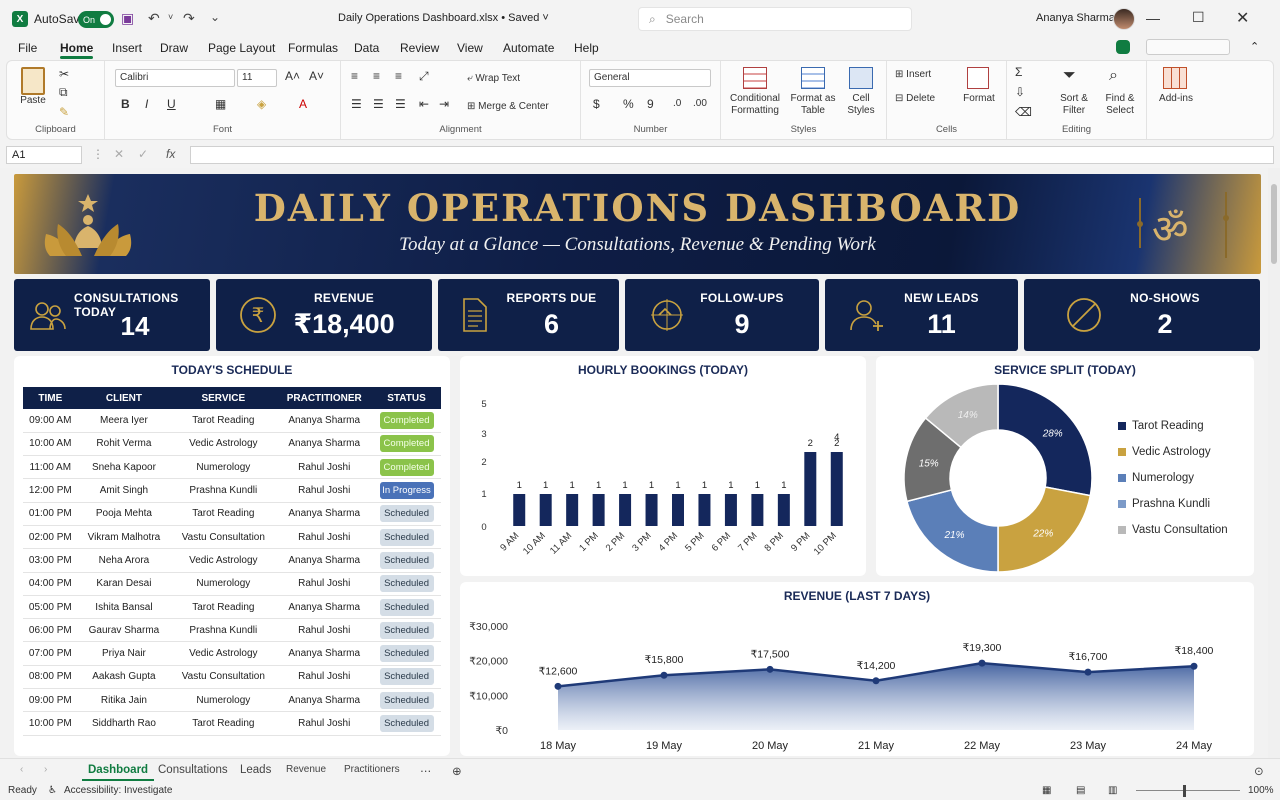  What do you see at coordinates (677, 103) in the screenshot?
I see `increase-decimal-icon: .0` at bounding box center [677, 103].